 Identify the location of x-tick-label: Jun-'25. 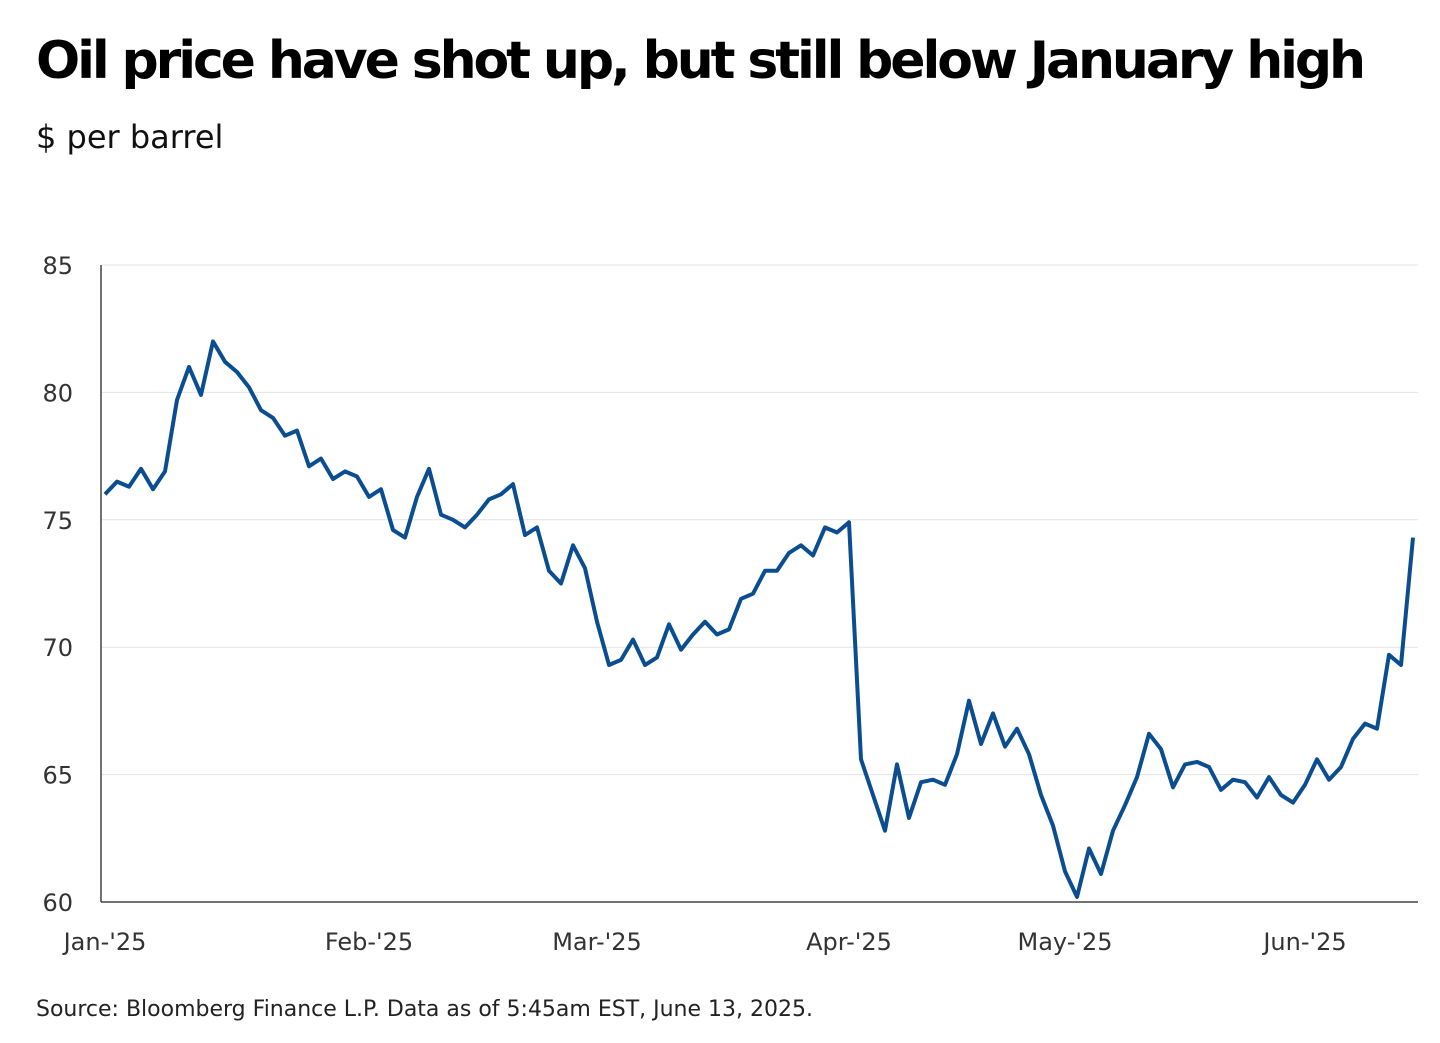
(1303, 942).